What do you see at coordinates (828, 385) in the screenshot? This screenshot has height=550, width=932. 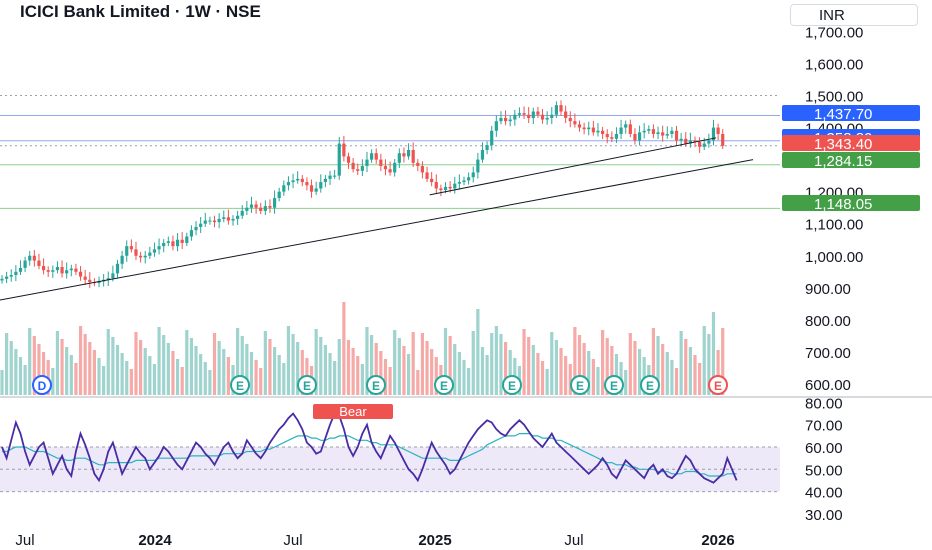 I see `y-tick-label: 600.00` at bounding box center [828, 385].